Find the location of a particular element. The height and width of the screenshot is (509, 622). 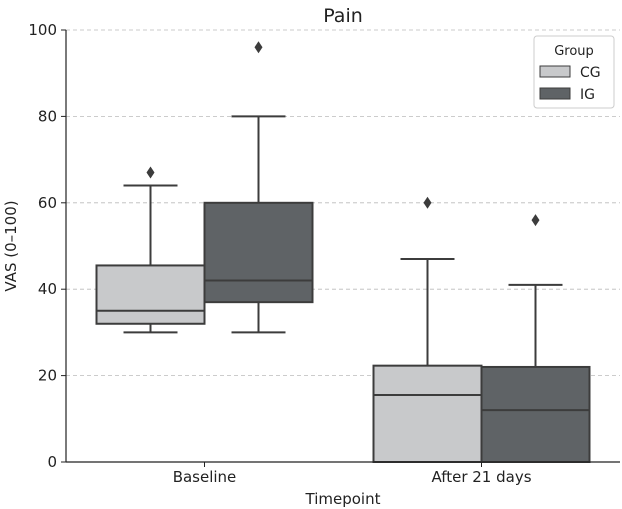

y-tick-label: 20 is located at coordinates (47, 376).